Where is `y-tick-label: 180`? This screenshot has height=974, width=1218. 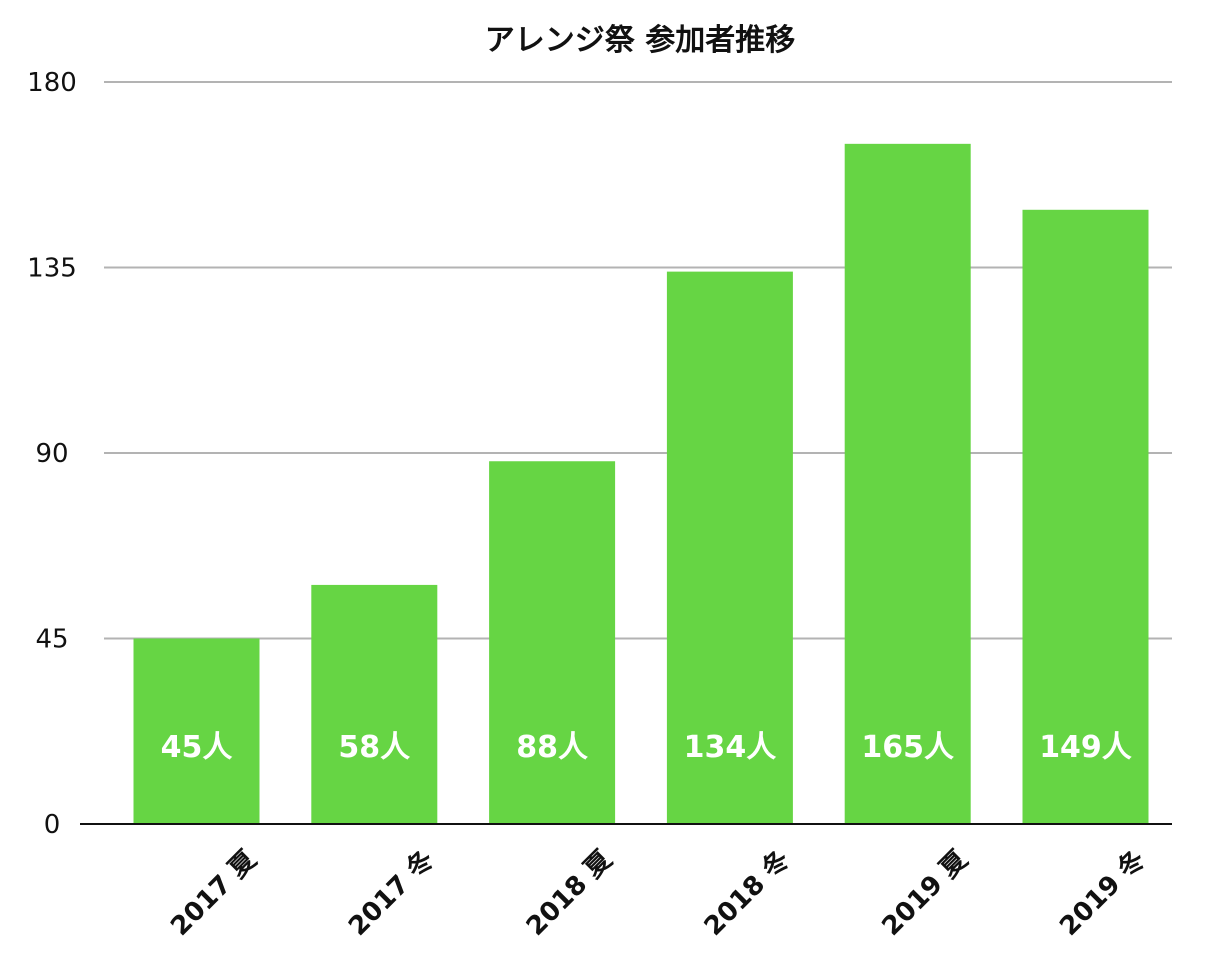 y-tick-label: 180 is located at coordinates (52, 83).